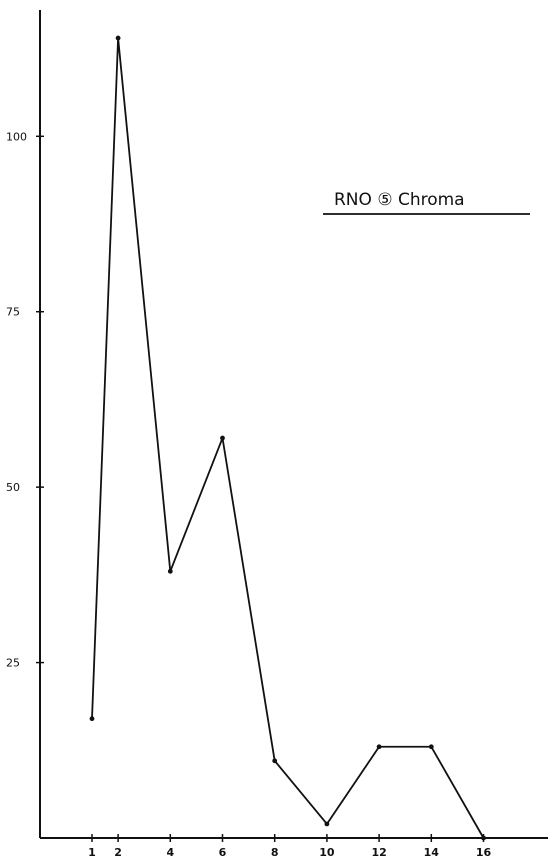 The image size is (552, 861). Describe the element at coordinates (399, 200) in the screenshot. I see `chart-title: RNO ⑤ Chroma` at that location.